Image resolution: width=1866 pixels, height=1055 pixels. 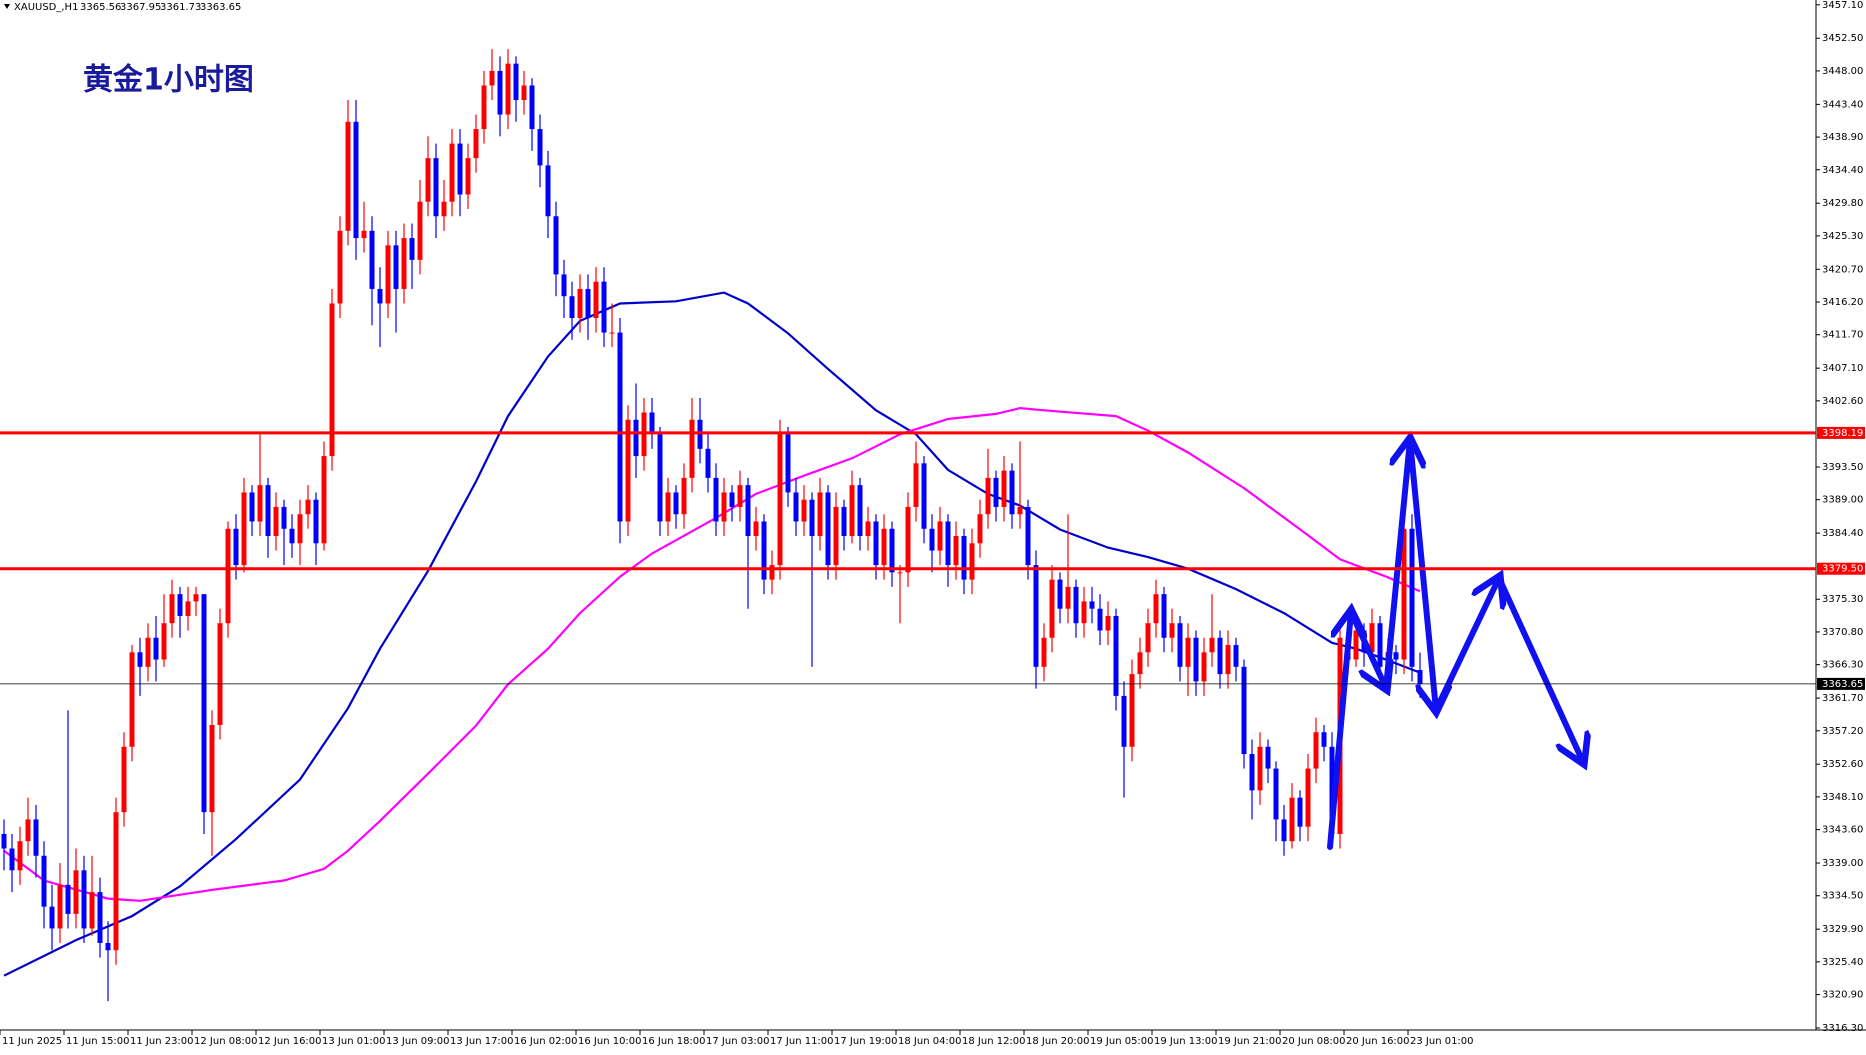 What do you see at coordinates (1842, 962) in the screenshot?
I see `y-tick-label: 3325.40` at bounding box center [1842, 962].